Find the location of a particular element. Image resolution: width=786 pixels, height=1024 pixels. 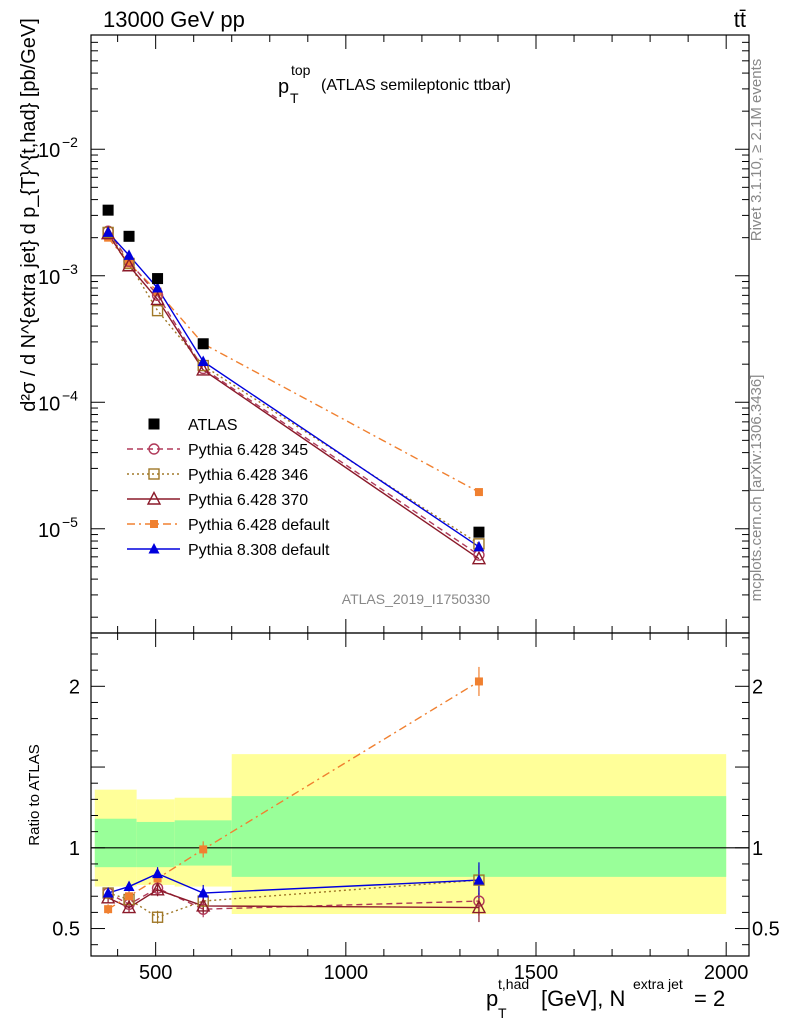

title-sub: T is located at coordinates (294, 98).